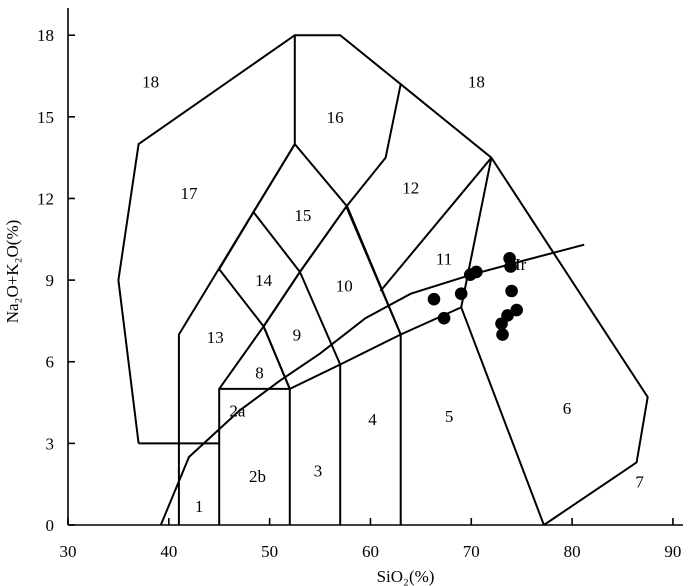 This screenshot has width=700, height=586. Describe the element at coordinates (567, 408) in the screenshot. I see `field-label: 6` at that location.